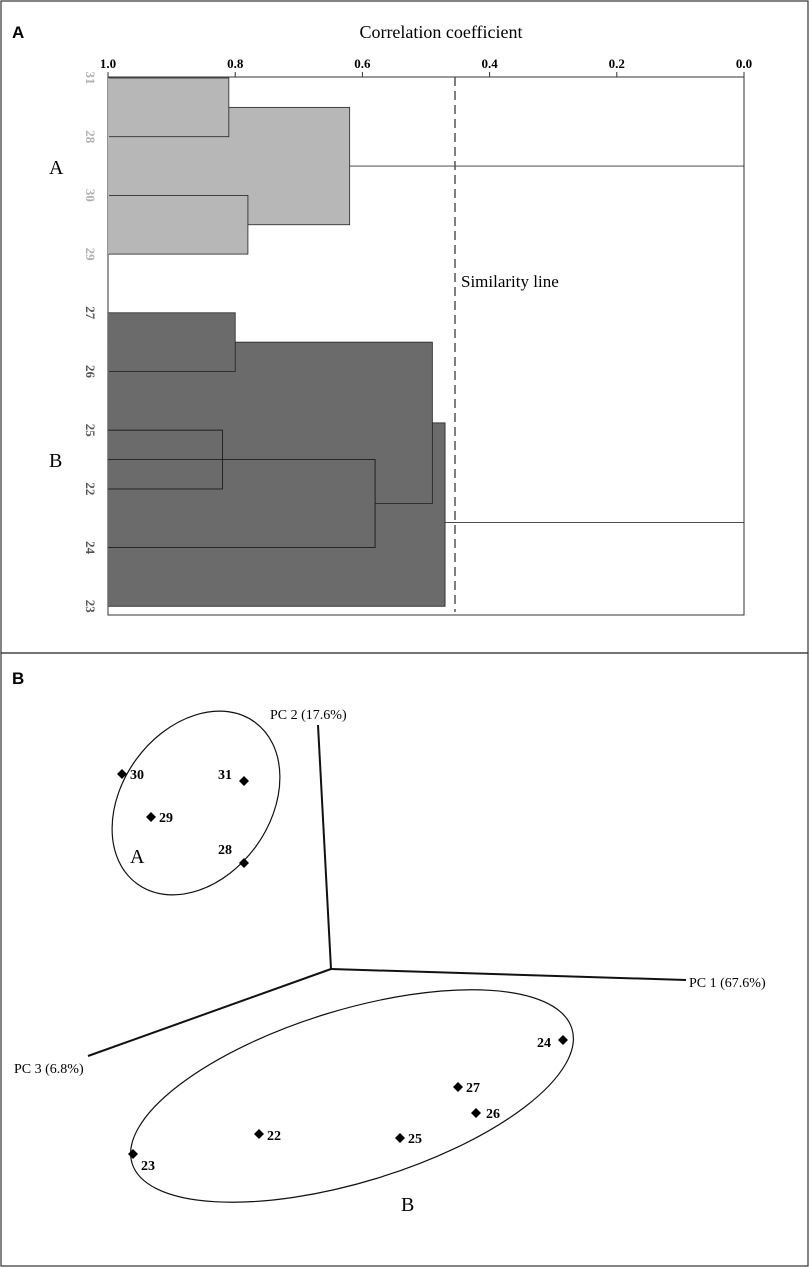 This screenshot has height=1268, width=809. What do you see at coordinates (196, 803) in the screenshot?
I see `group-a-ellipse` at bounding box center [196, 803].